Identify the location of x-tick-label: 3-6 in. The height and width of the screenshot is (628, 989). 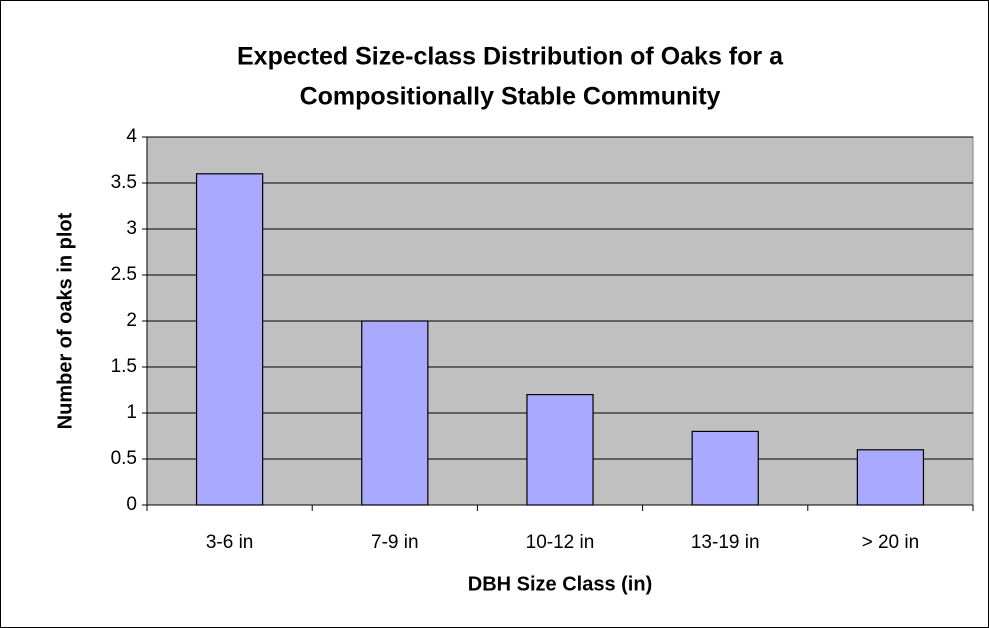
(230, 542).